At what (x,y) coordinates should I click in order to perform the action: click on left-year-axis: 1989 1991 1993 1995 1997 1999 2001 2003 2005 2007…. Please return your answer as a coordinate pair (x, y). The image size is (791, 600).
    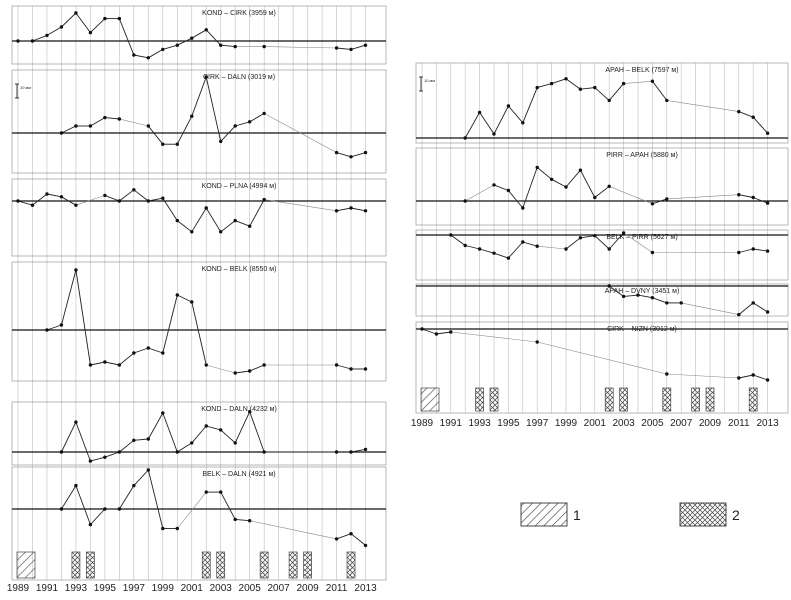
    Looking at the image, I should click on (192, 588).